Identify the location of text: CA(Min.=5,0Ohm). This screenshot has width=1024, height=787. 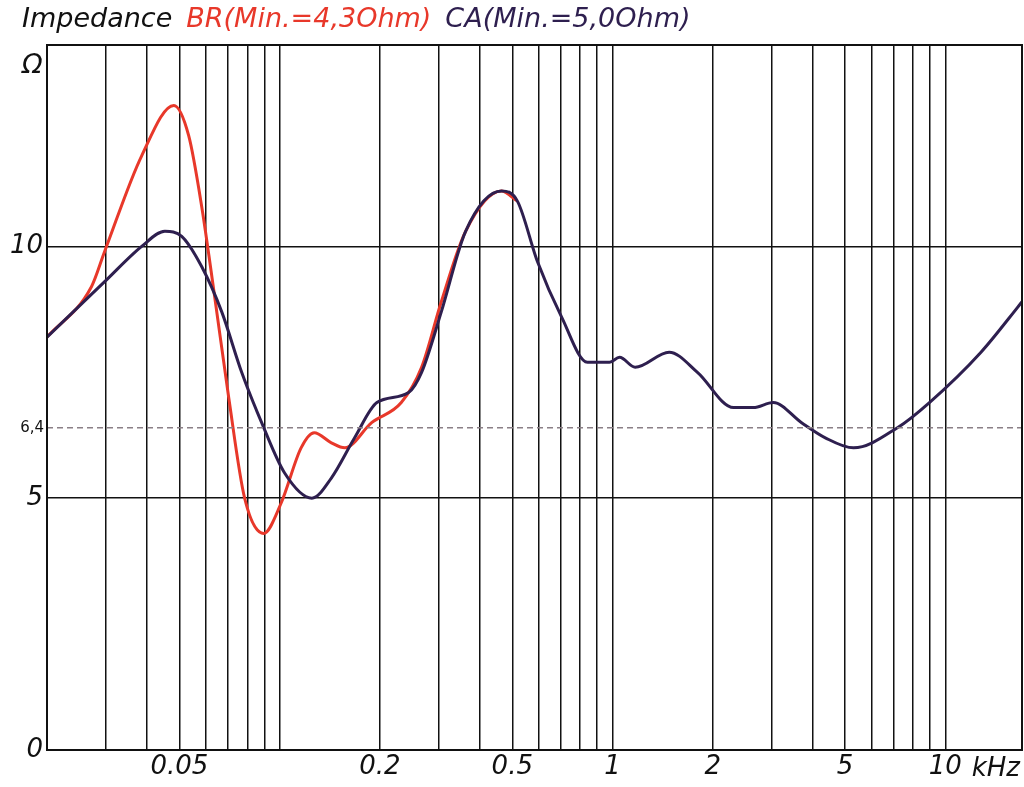
(568, 17).